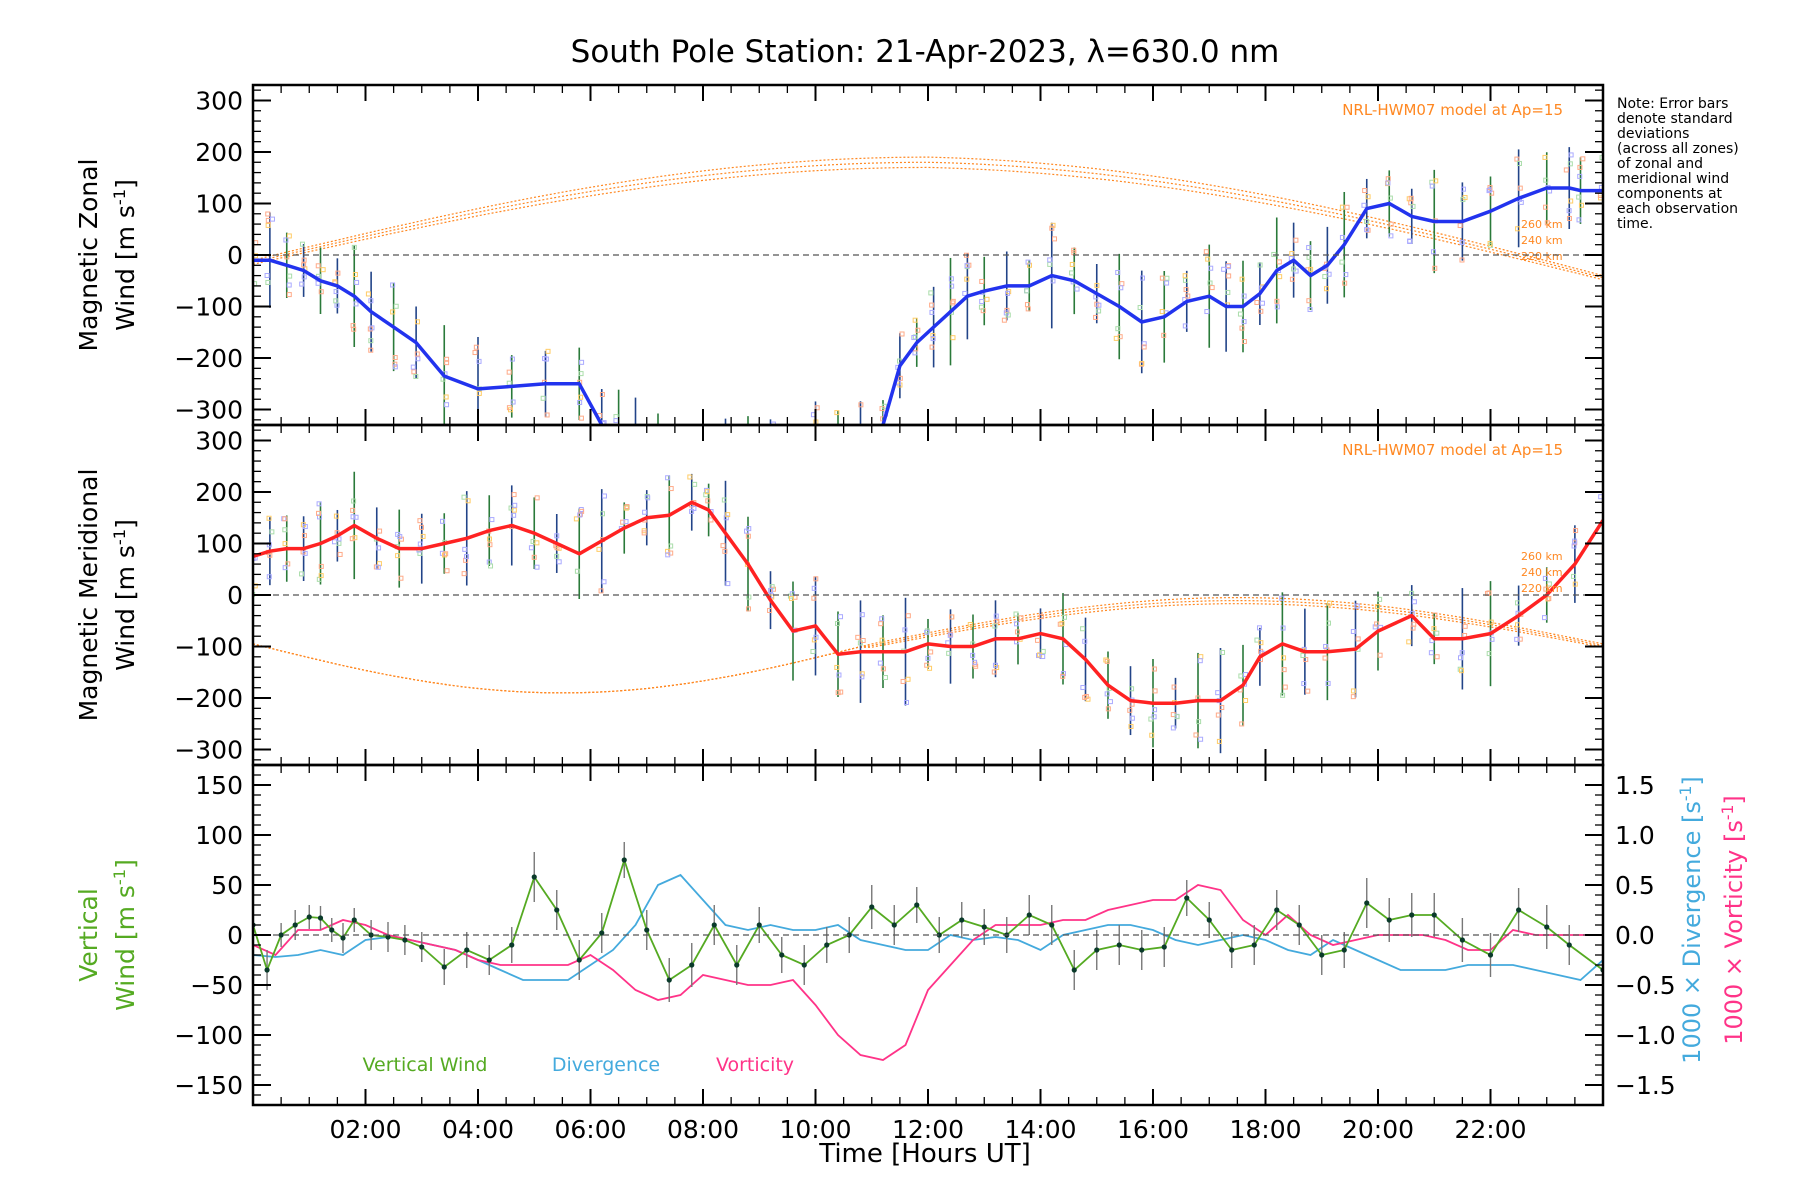 Image resolution: width=1800 pixels, height=1200 pixels. I want to click on y-tick-label: −100, so click(208, 307).